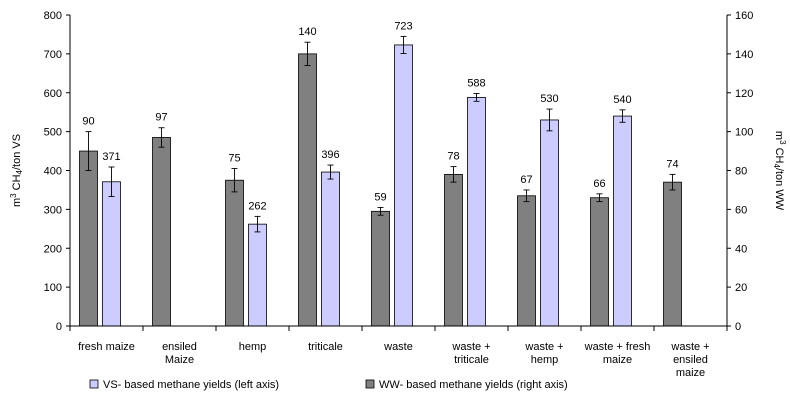 This screenshot has height=396, width=790. Describe the element at coordinates (549, 99) in the screenshot. I see `data-label: 530` at that location.